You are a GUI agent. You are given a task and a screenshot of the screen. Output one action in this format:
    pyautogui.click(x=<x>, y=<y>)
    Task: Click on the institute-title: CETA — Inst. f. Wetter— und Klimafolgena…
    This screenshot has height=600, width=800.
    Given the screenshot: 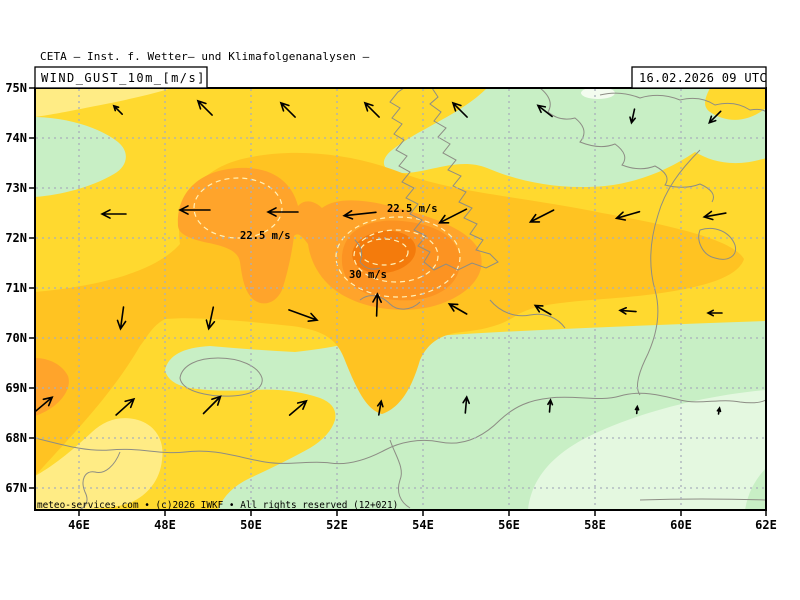 What is the action you would take?
    pyautogui.click(x=205, y=56)
    